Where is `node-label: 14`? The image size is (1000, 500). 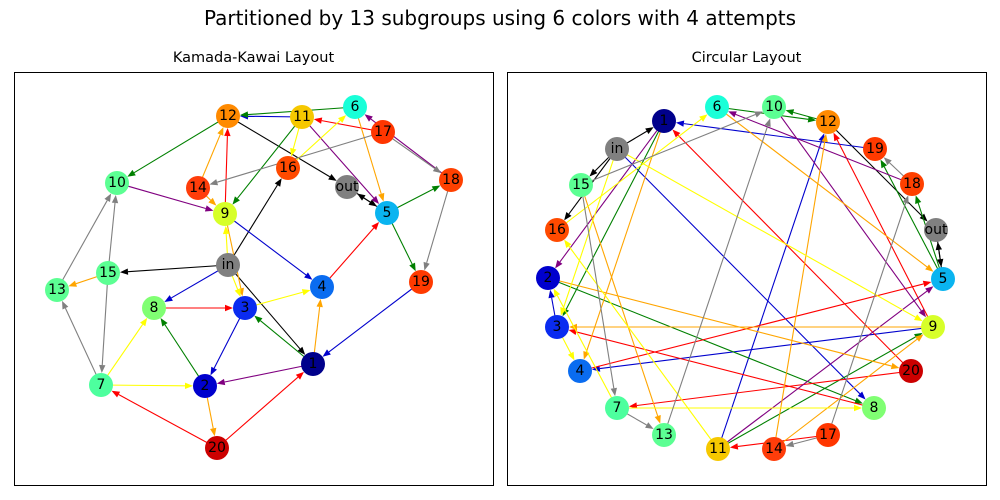
node-label: 14 is located at coordinates (774, 449).